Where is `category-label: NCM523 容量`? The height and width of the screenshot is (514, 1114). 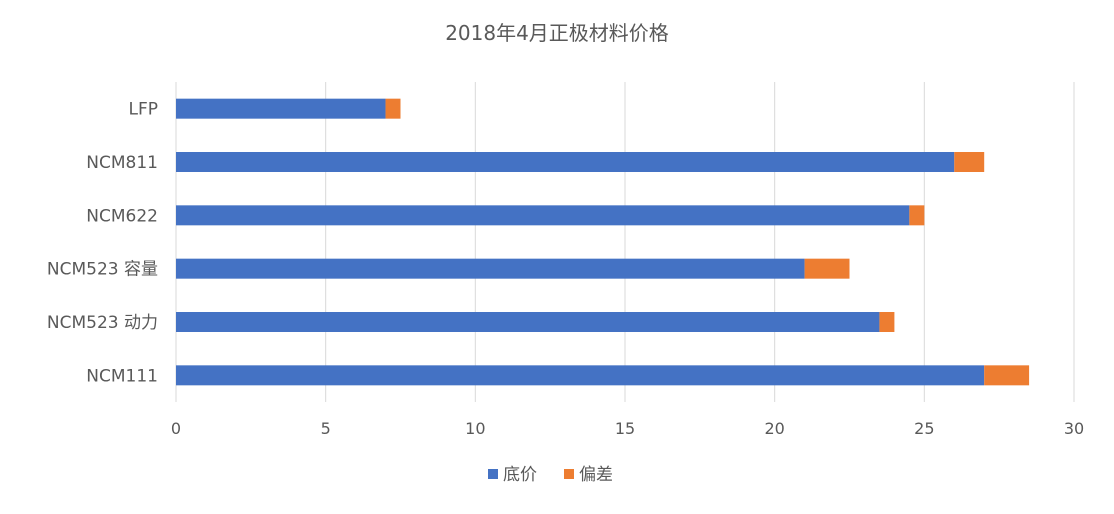 category-label: NCM523 容量 is located at coordinates (102, 270).